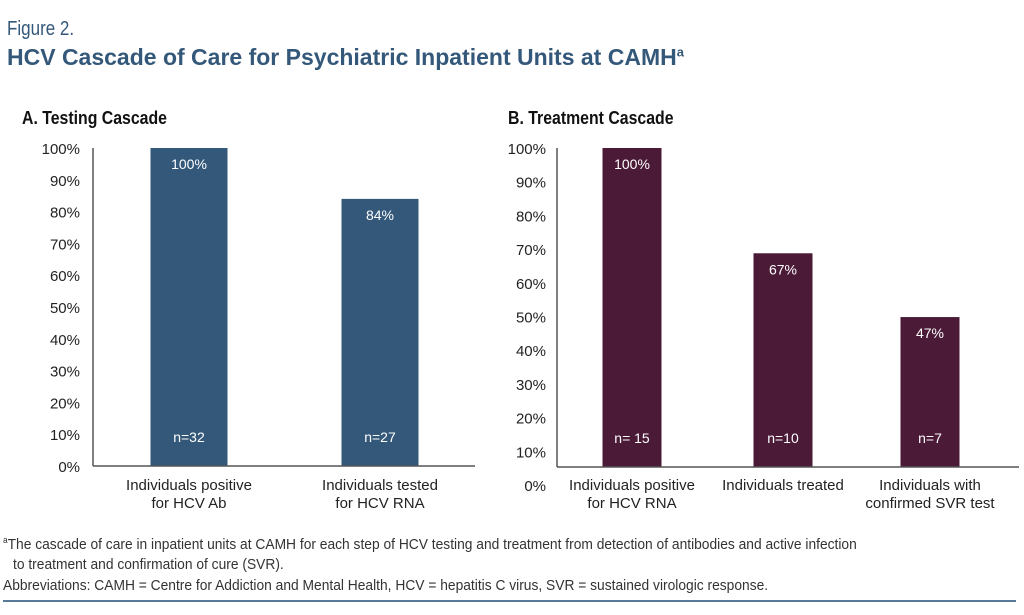 This screenshot has width=1024, height=615. I want to click on bar-value-label: 47%, so click(930, 333).